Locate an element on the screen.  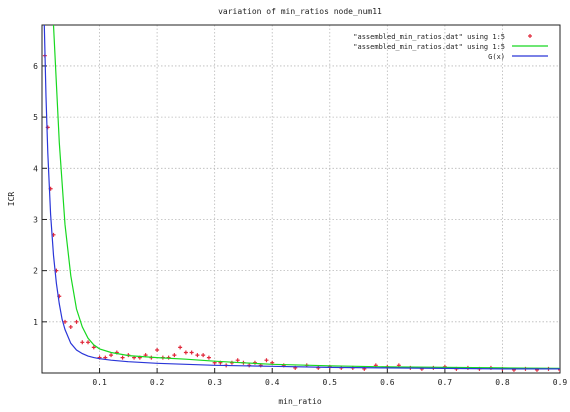
y-tick-label: 3 is located at coordinates (35, 219).